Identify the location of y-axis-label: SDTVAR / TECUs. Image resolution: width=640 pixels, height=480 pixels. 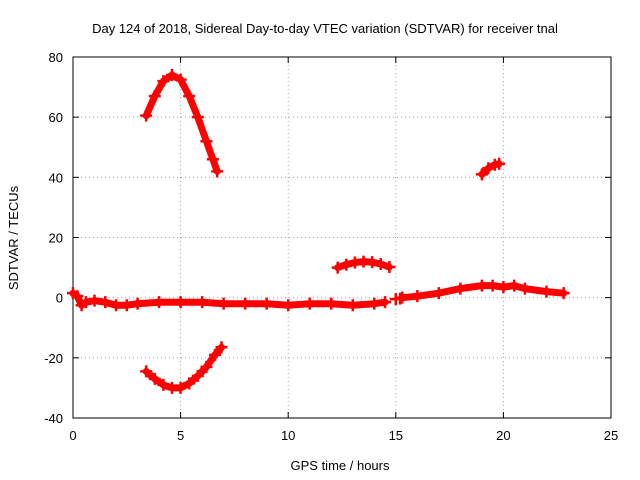
(13, 237).